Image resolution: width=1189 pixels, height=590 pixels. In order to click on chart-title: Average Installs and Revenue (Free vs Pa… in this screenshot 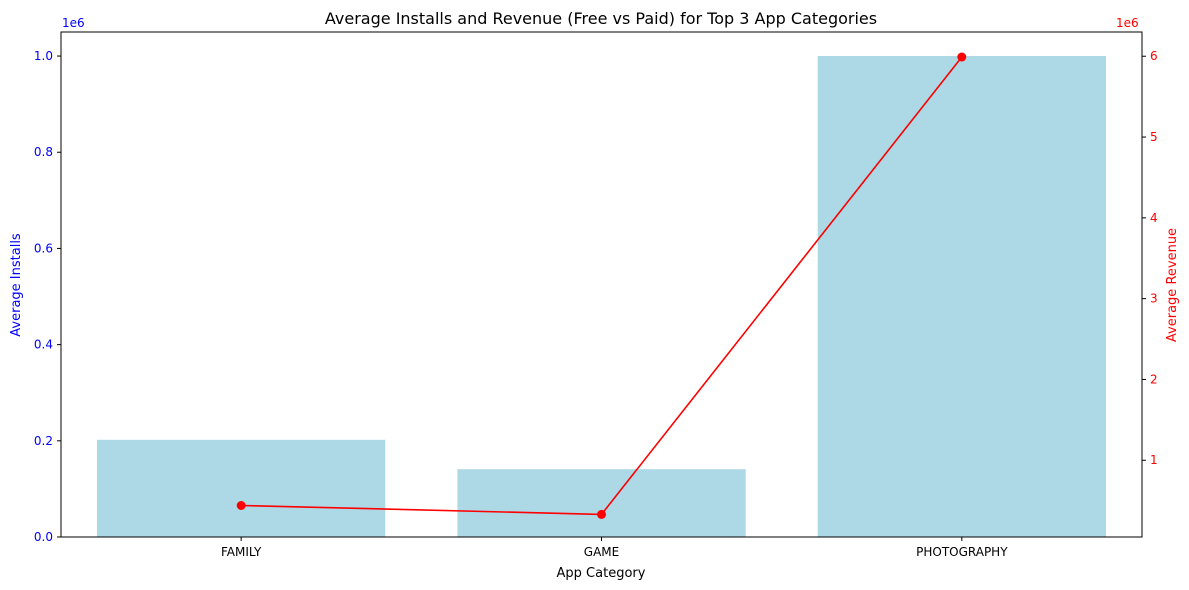, I will do `click(601, 18)`.